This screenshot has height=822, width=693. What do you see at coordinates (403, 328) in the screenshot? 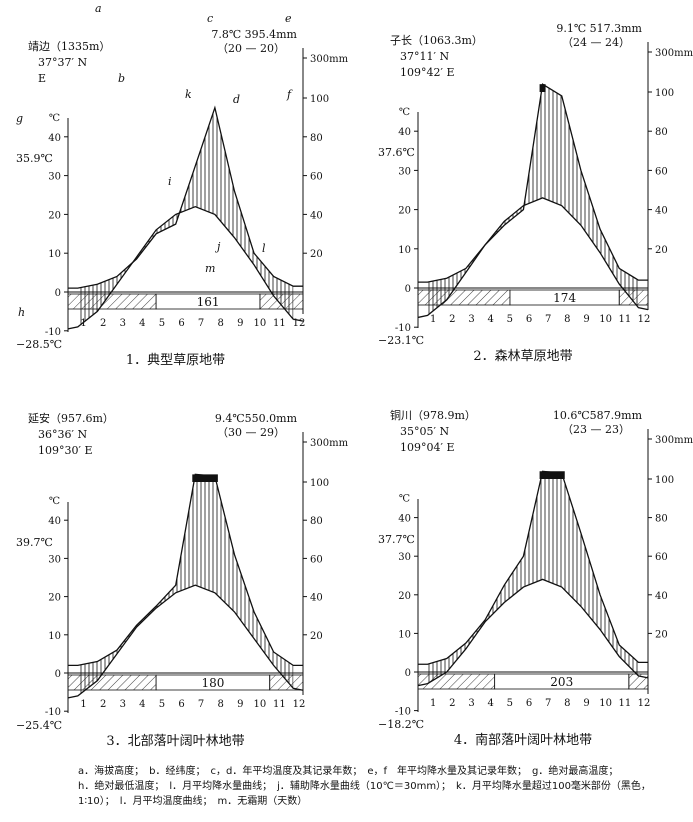
I see `temp-tick-label: -10` at bounding box center [403, 328].